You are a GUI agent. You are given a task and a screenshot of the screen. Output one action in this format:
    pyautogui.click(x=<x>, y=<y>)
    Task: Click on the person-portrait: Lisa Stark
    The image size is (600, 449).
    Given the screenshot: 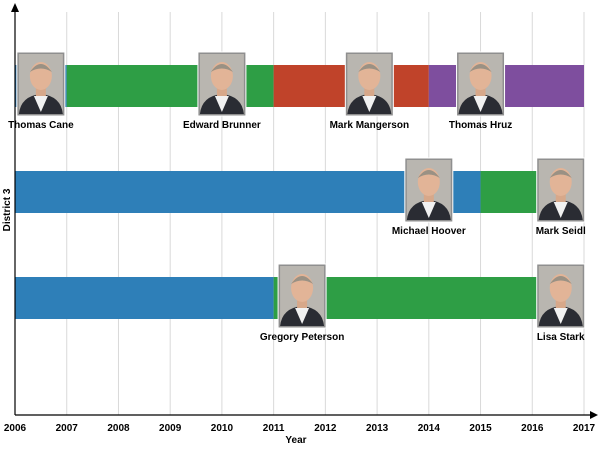 What is the action you would take?
    pyautogui.click(x=561, y=303)
    